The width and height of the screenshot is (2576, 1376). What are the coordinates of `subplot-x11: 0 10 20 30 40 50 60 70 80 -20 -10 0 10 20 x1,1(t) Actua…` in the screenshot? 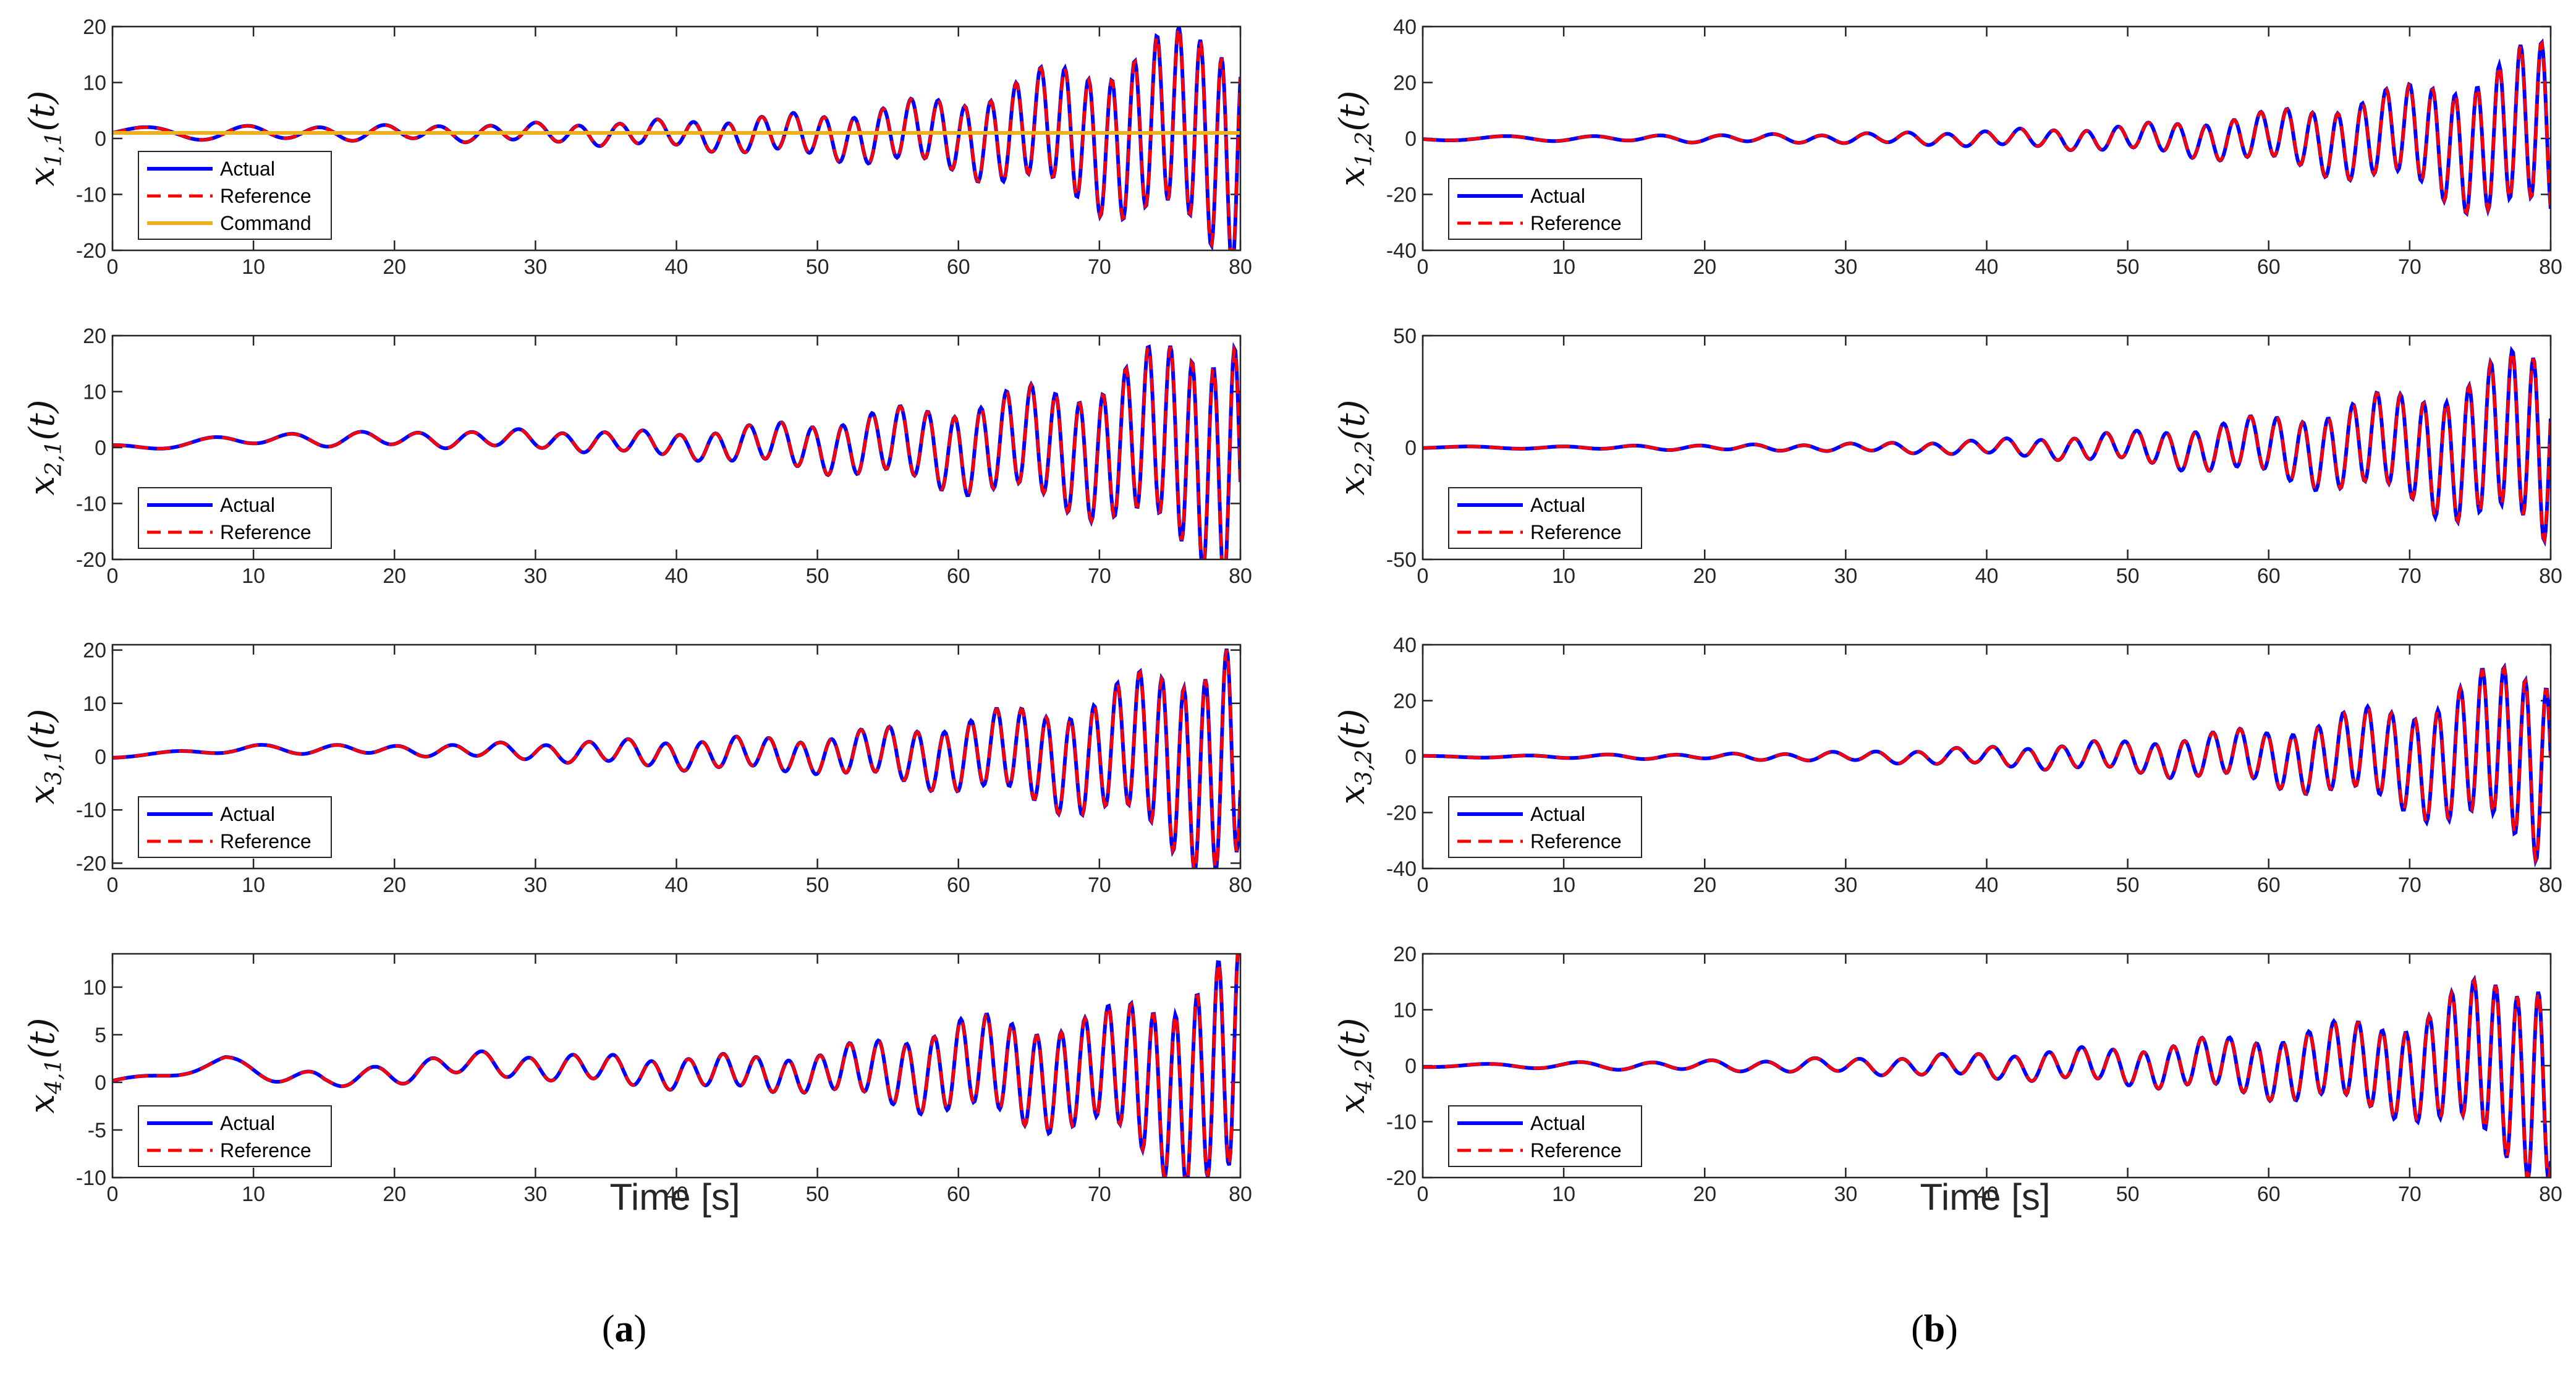 It's located at (637, 147).